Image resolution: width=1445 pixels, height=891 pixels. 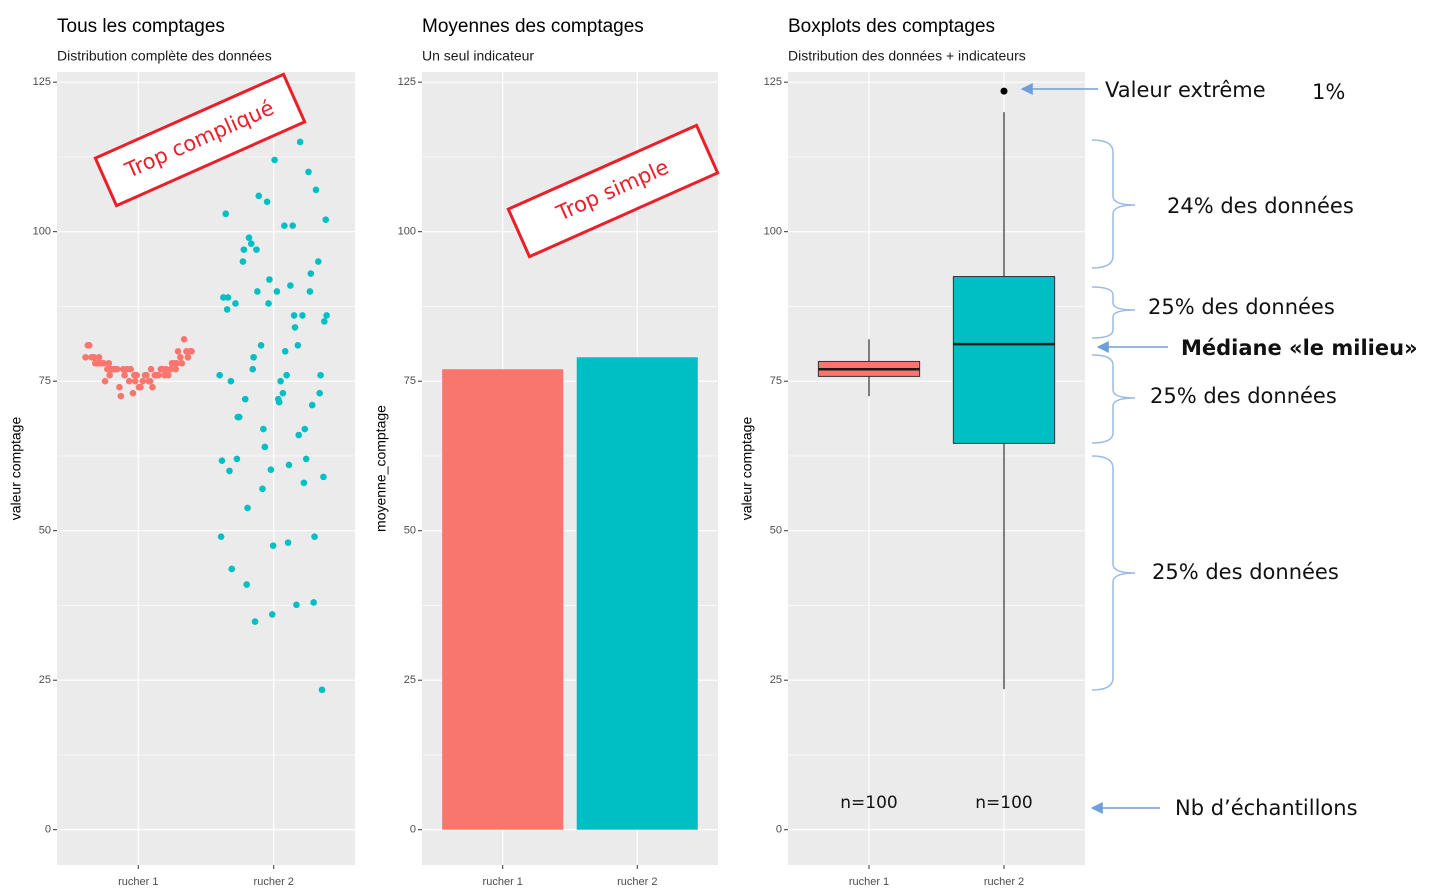 What do you see at coordinates (1260, 206) in the screenshot?
I see `note: 24% des données` at bounding box center [1260, 206].